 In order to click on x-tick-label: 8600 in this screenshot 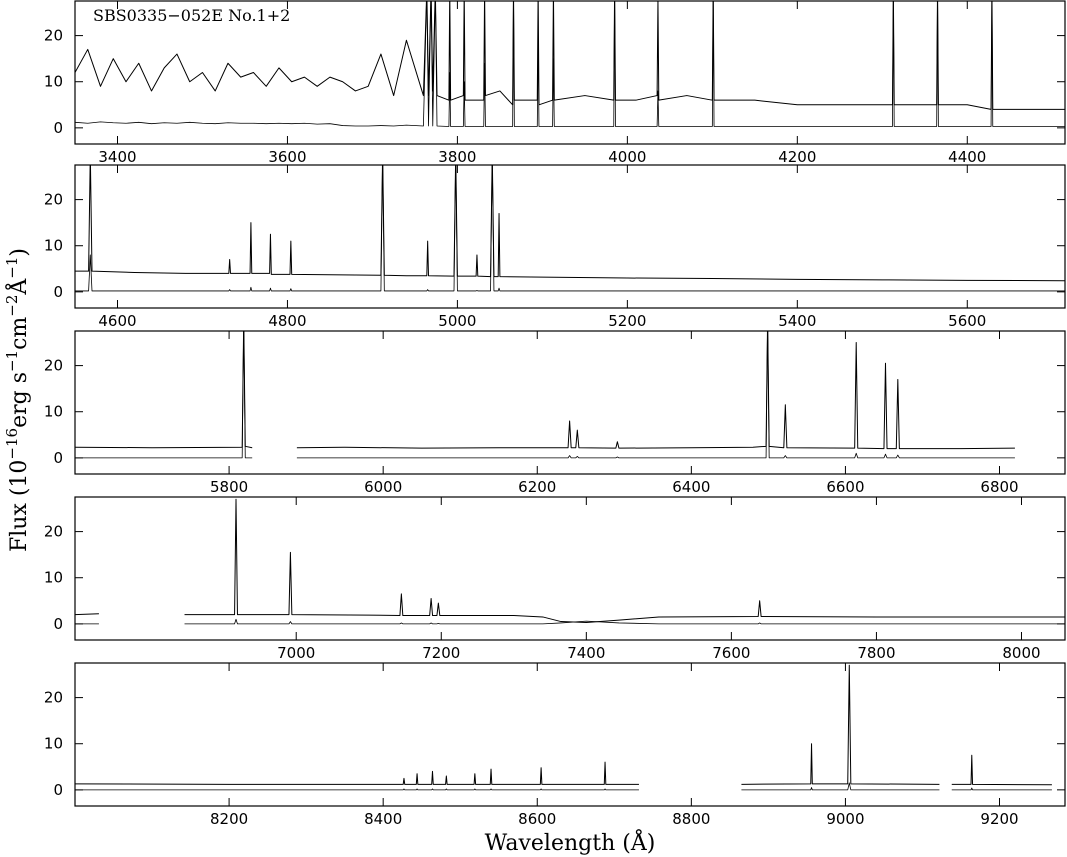, I will do `click(537, 819)`.